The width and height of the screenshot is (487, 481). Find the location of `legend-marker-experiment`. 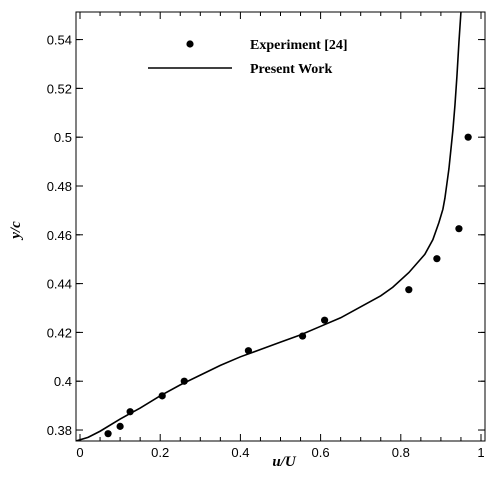

legend-marker-experiment is located at coordinates (190, 44).